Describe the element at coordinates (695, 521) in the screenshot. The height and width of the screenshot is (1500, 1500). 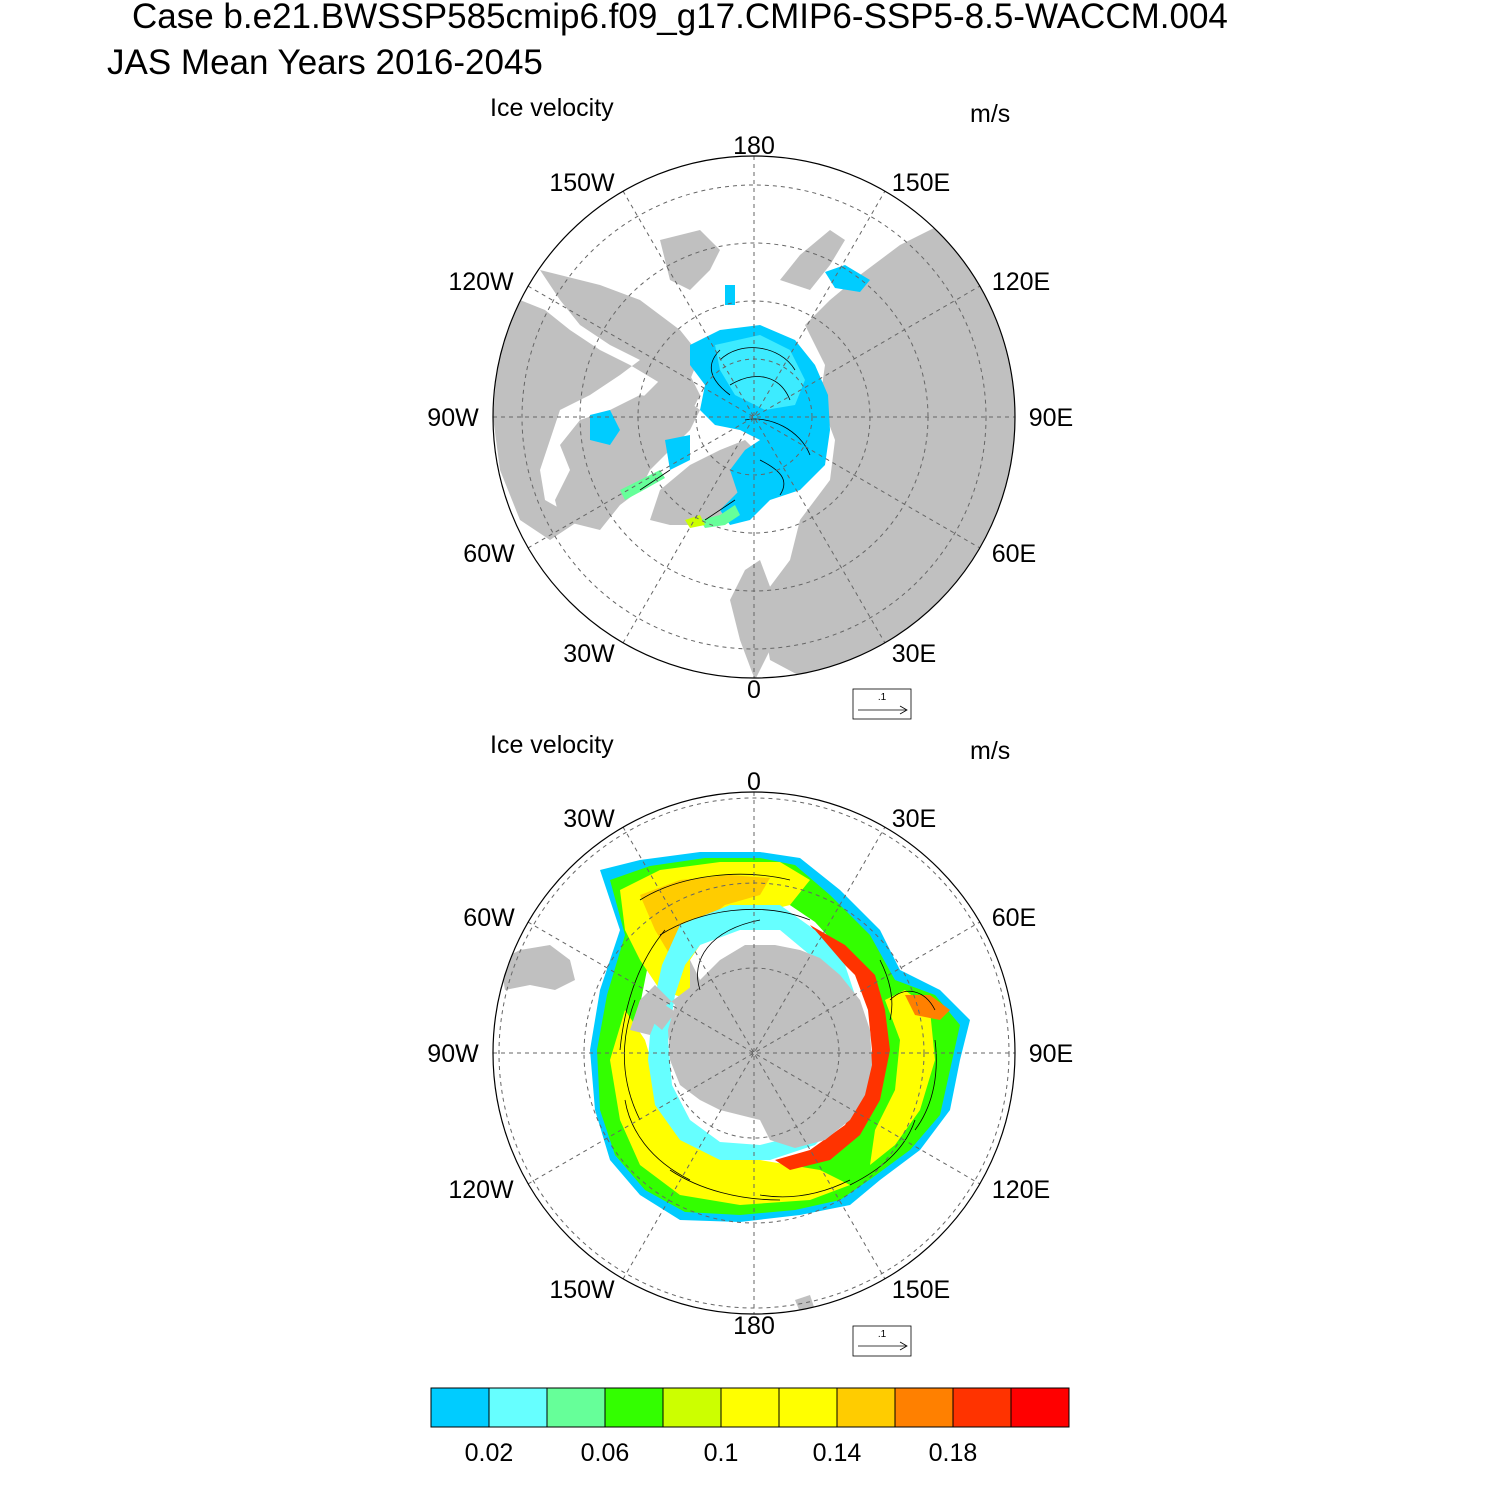
I see `north-ice-east-greenland-yellow` at that location.